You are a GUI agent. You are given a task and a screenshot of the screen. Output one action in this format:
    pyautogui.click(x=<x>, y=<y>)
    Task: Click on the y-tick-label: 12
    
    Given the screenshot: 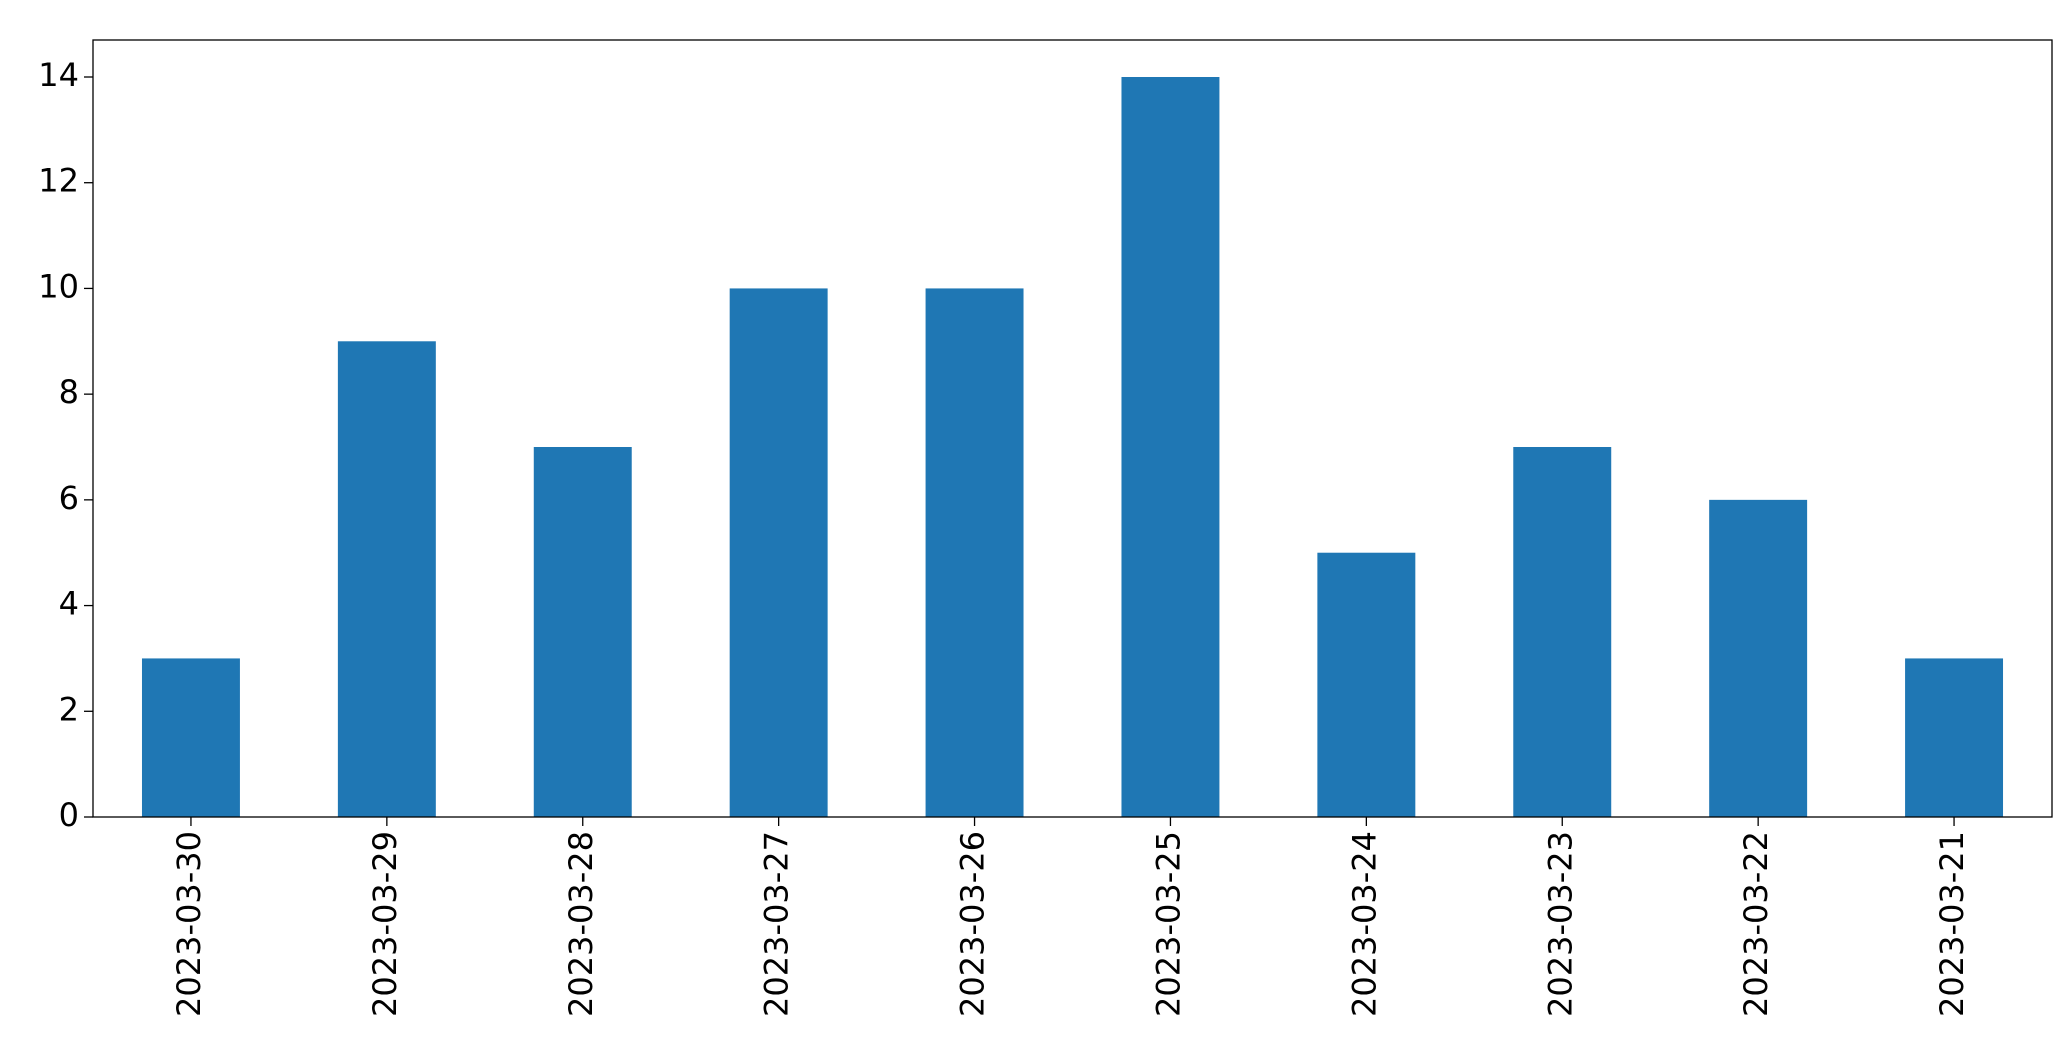 What is the action you would take?
    pyautogui.click(x=58, y=181)
    